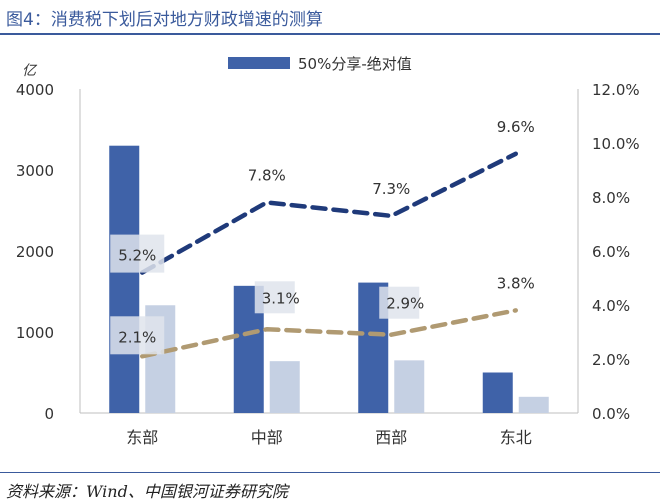 The height and width of the screenshot is (503, 660). I want to click on title-rule, so click(330, 34).